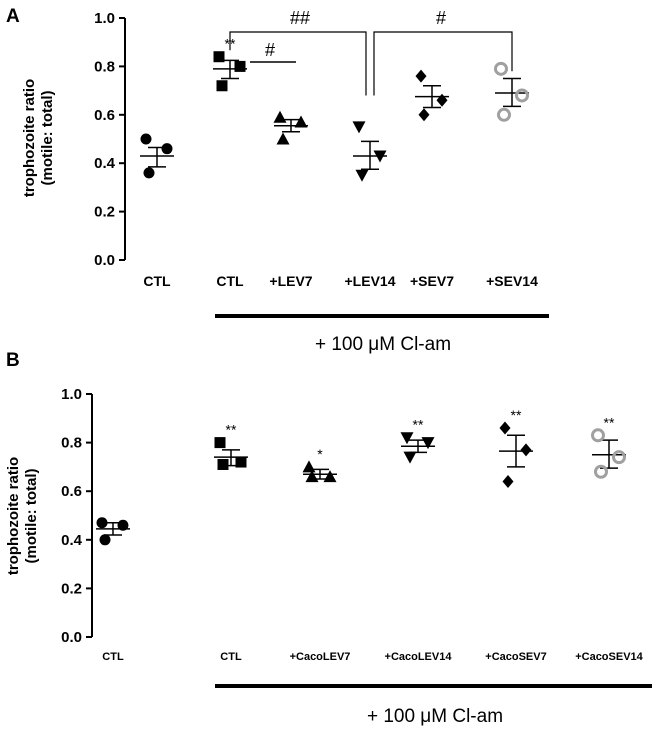 This screenshot has width=661, height=733. Describe the element at coordinates (609, 657) in the screenshot. I see `x-tick-label: +CacoSEV14` at that location.